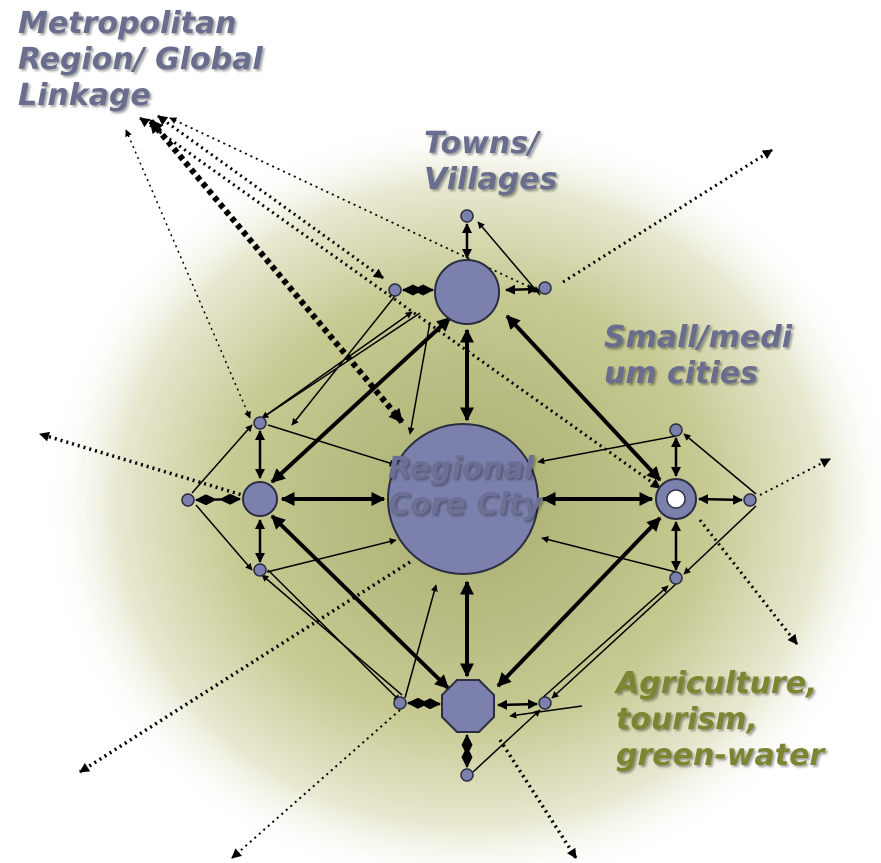 The image size is (881, 863). I want to click on label-line: Linkage, so click(84, 95).